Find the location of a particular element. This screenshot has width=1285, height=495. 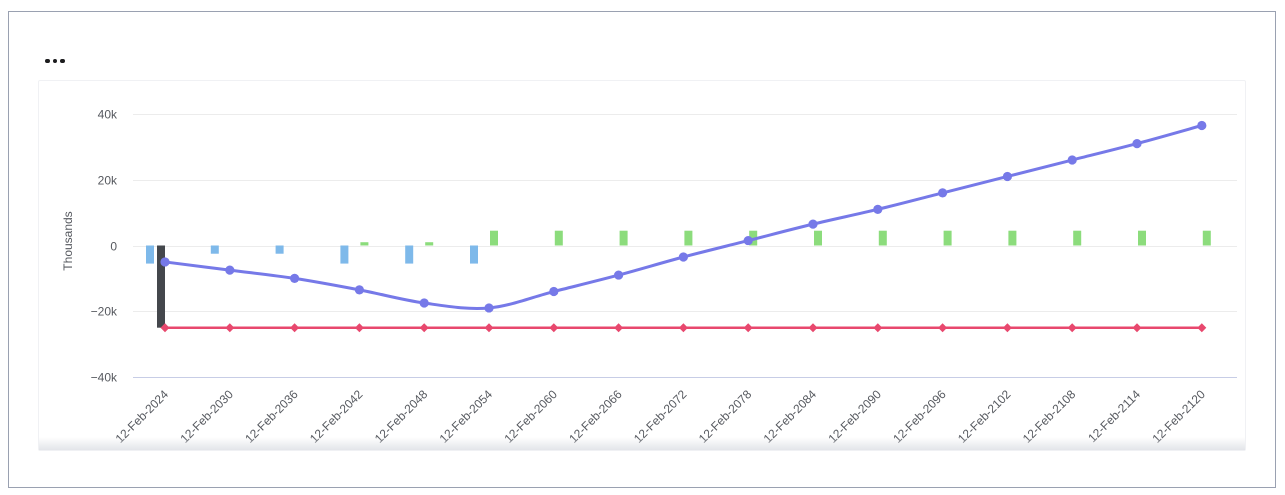

x-tick-label: 12-Feb-2072 is located at coordinates (660, 416).